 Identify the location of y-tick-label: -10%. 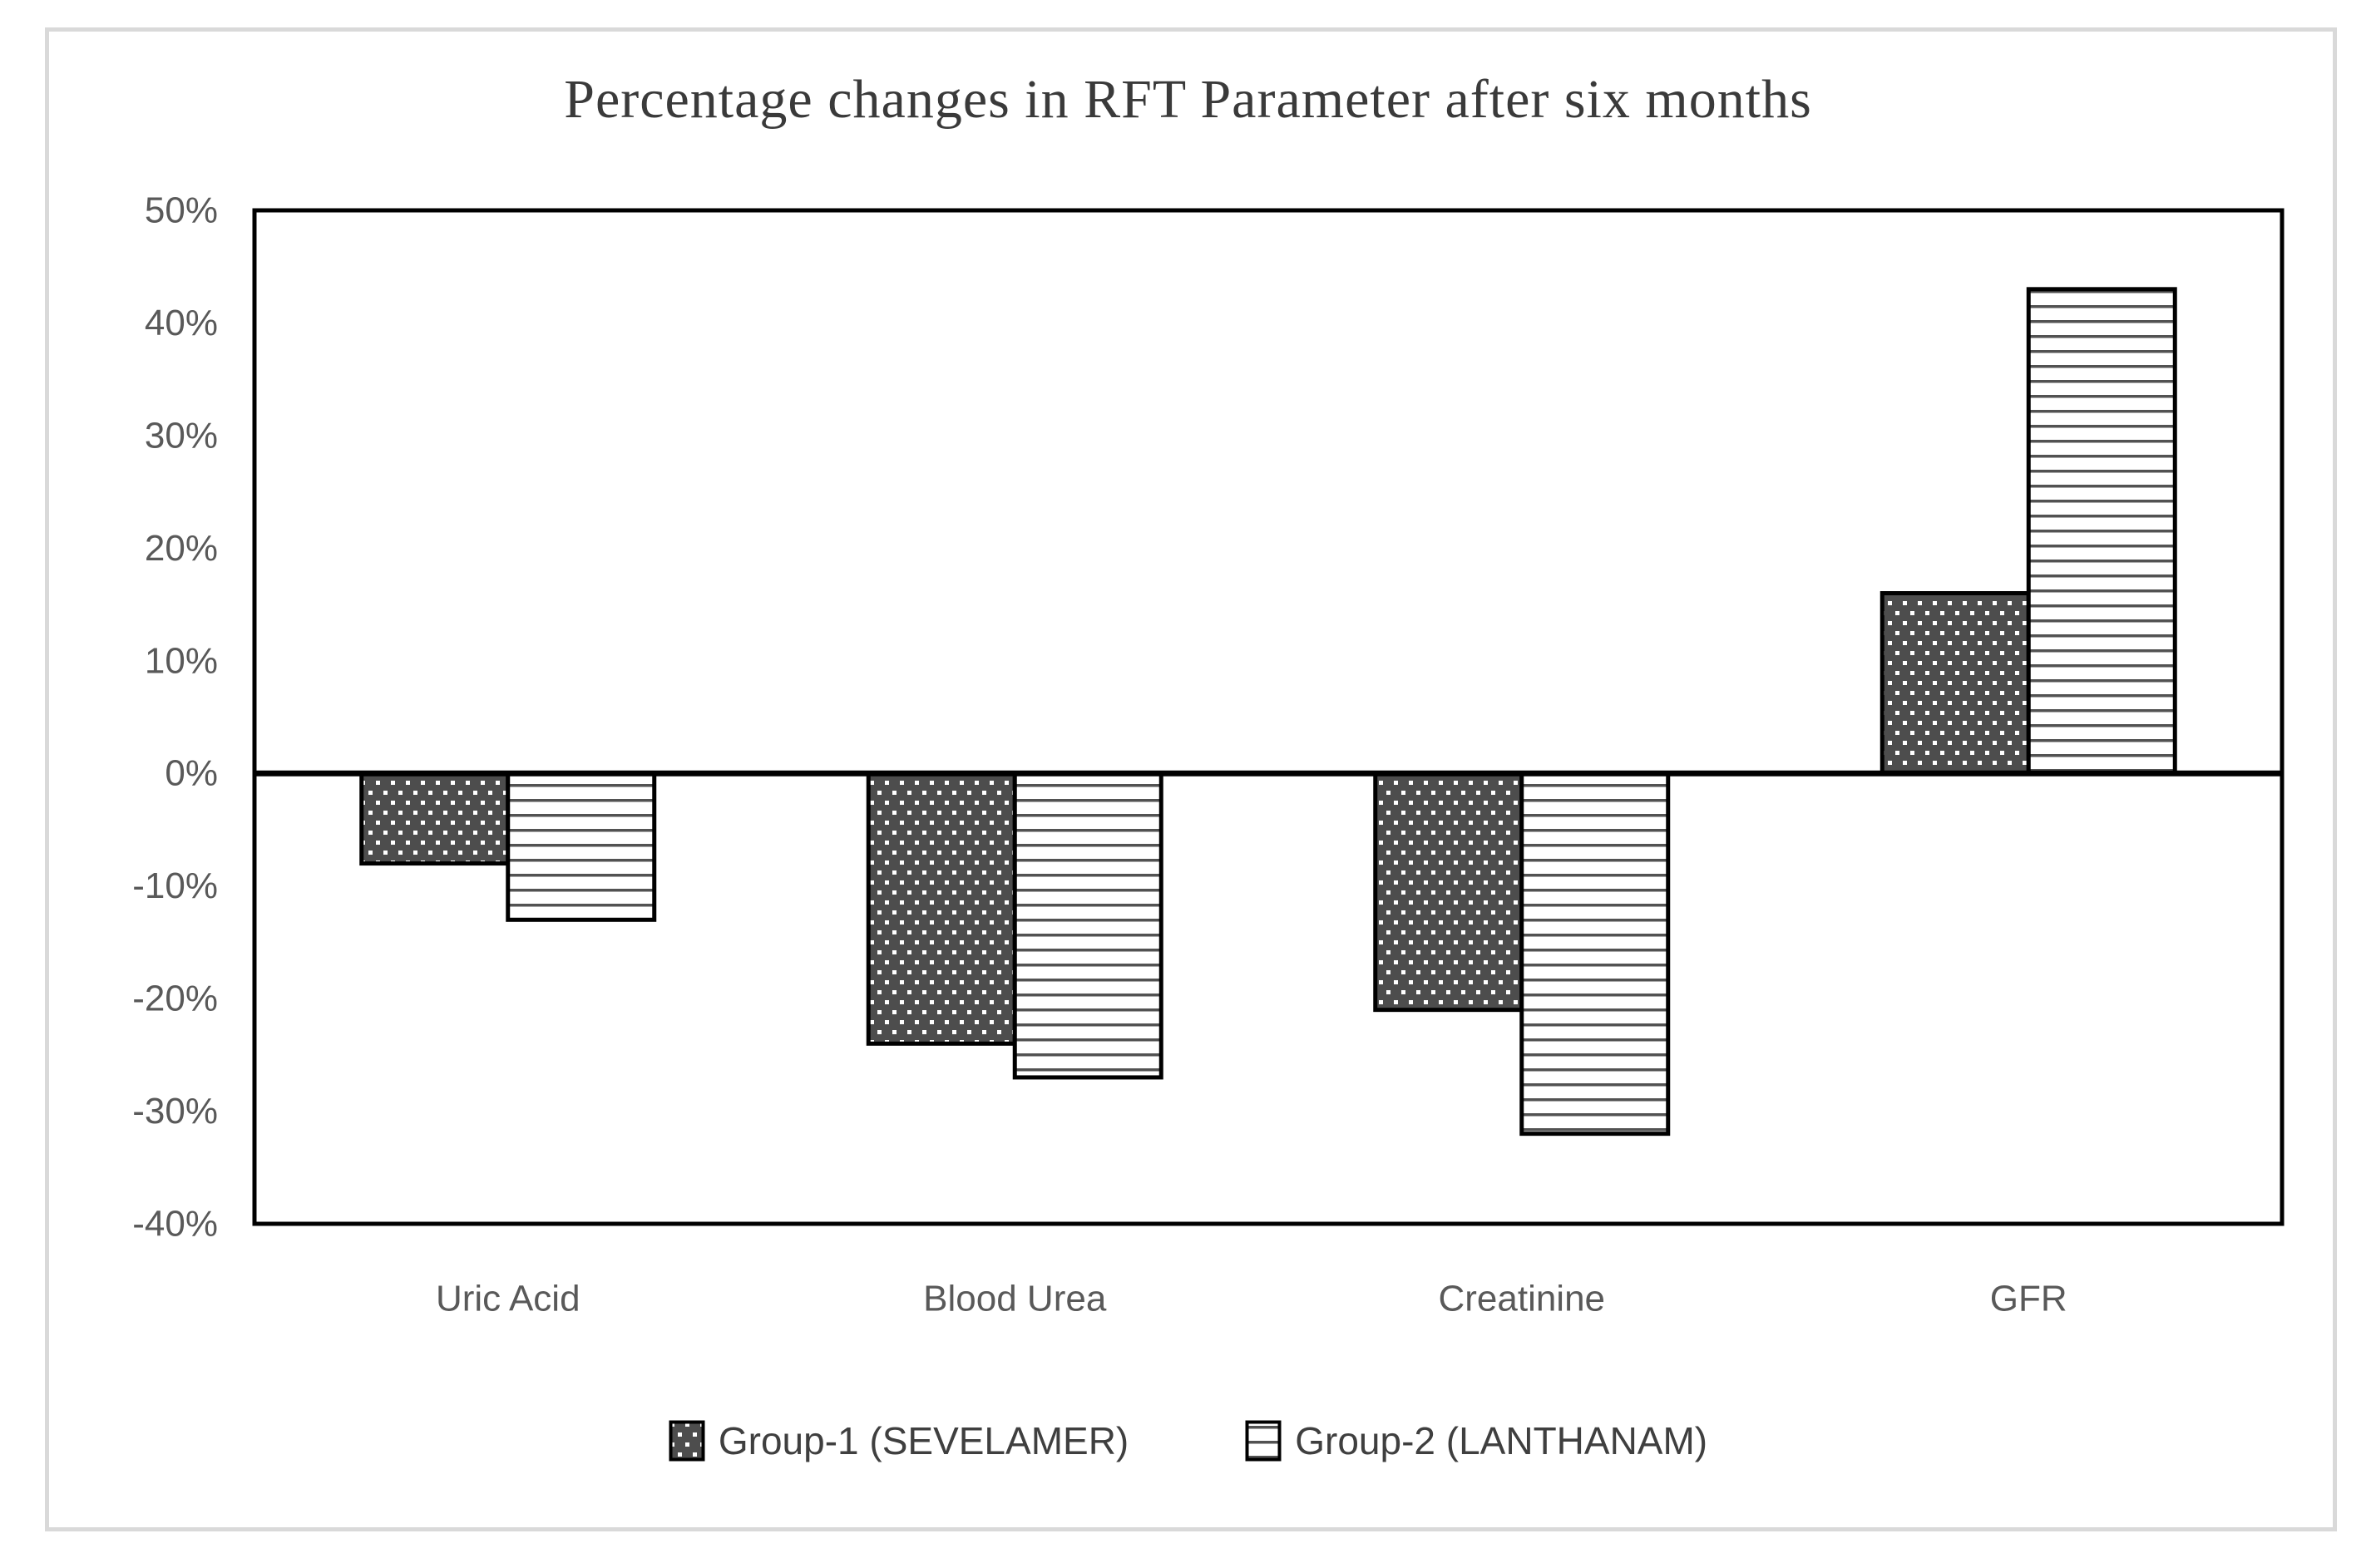
(175, 886).